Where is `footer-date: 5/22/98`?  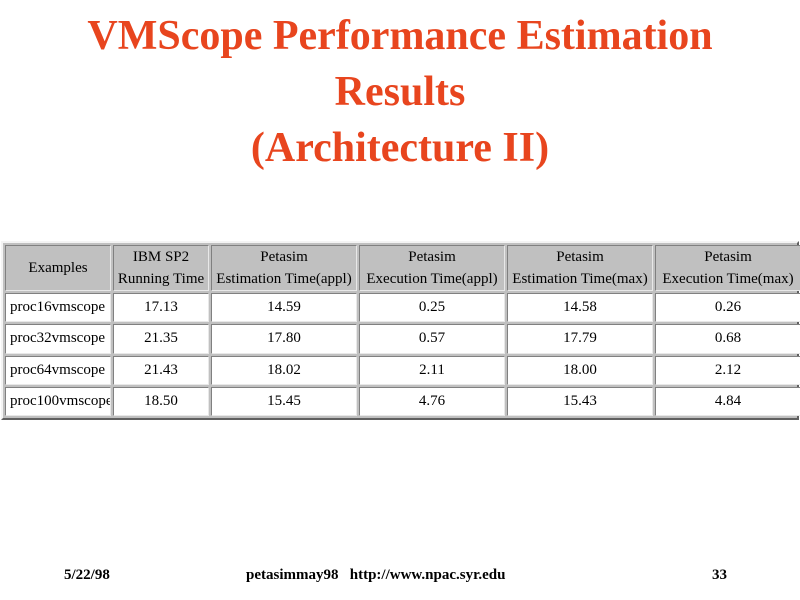
footer-date: 5/22/98 is located at coordinates (87, 575).